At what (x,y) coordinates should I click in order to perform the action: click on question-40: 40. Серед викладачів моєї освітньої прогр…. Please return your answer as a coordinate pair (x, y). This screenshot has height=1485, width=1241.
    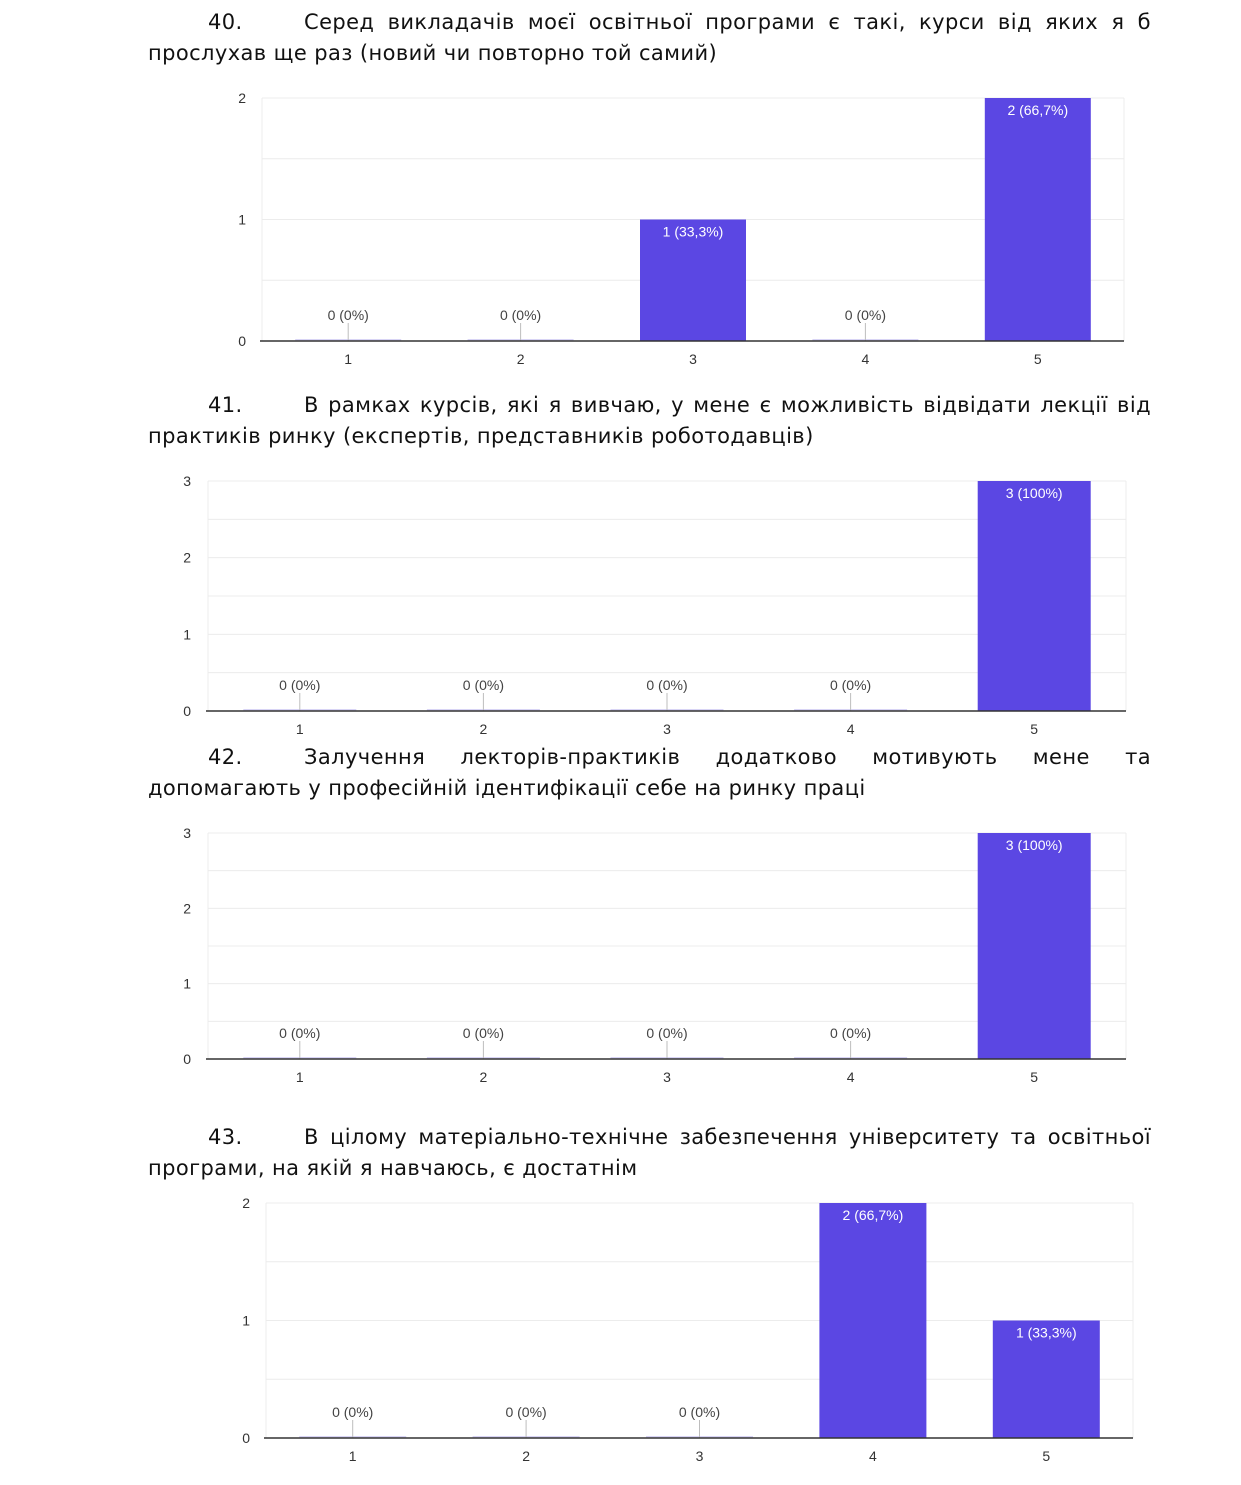
    Looking at the image, I should click on (649, 38).